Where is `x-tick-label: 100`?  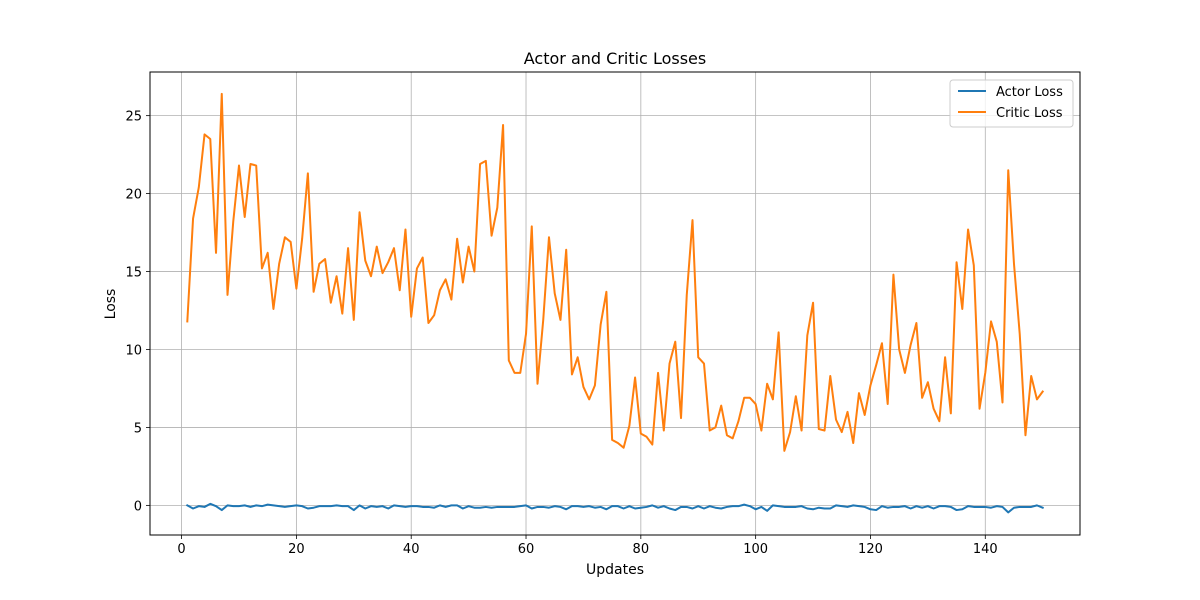 x-tick-label: 100 is located at coordinates (755, 549).